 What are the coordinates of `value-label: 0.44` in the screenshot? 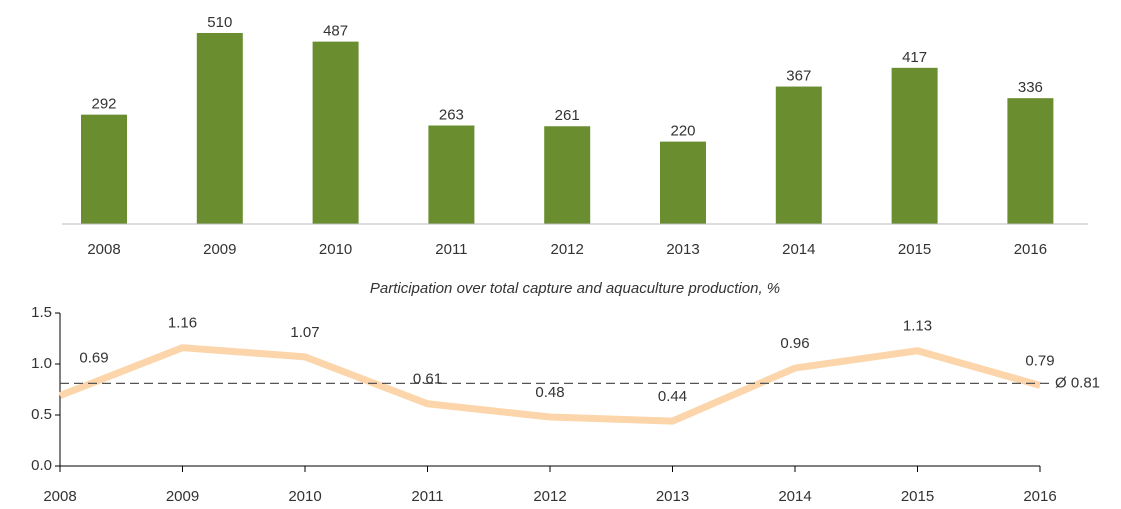 It's located at (672, 396).